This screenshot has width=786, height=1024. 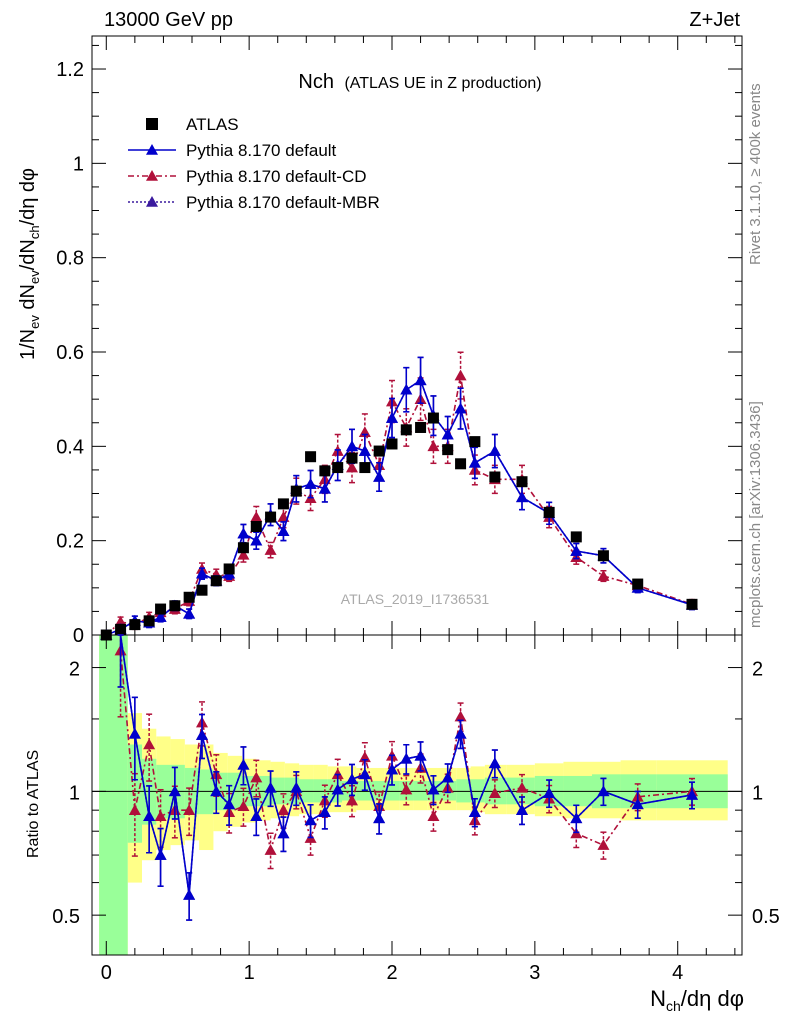 What do you see at coordinates (78, 164) in the screenshot?
I see `main-ytick-label: 1` at bounding box center [78, 164].